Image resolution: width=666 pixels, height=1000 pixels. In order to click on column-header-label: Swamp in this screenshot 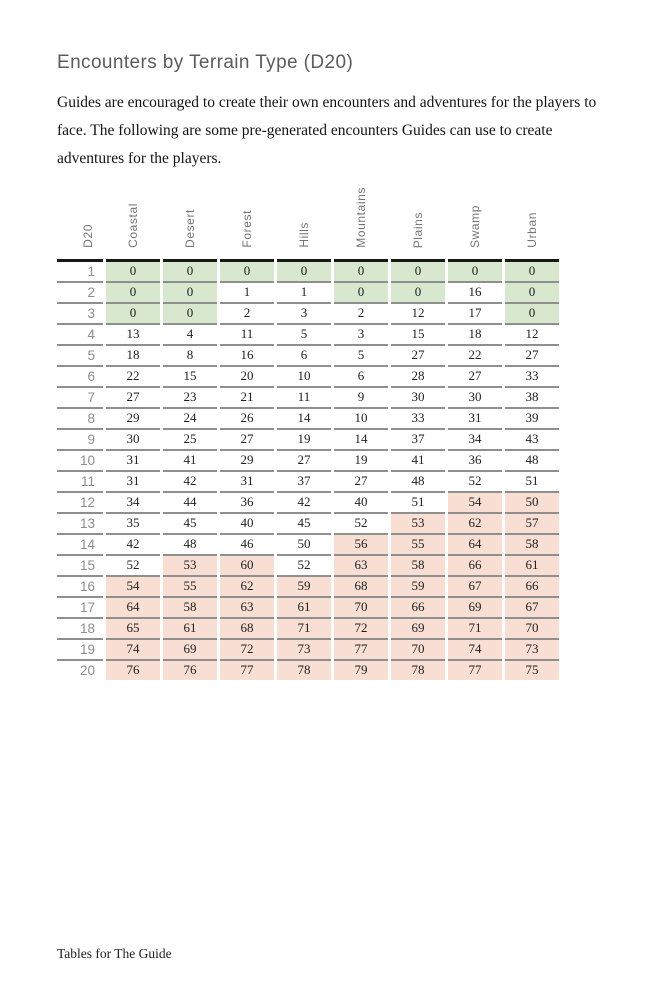, I will do `click(475, 226)`.